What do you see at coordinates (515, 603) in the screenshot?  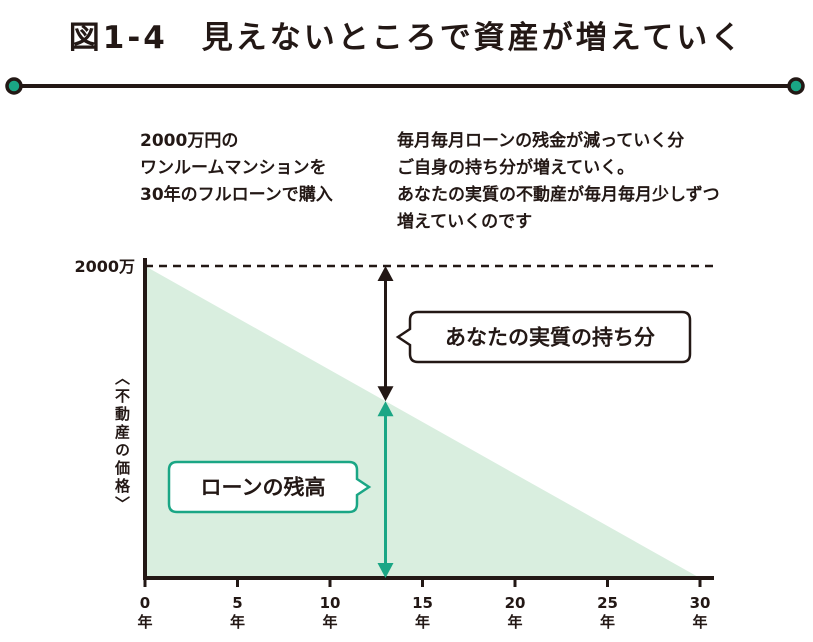 I see `x-tick-label: 20` at bounding box center [515, 603].